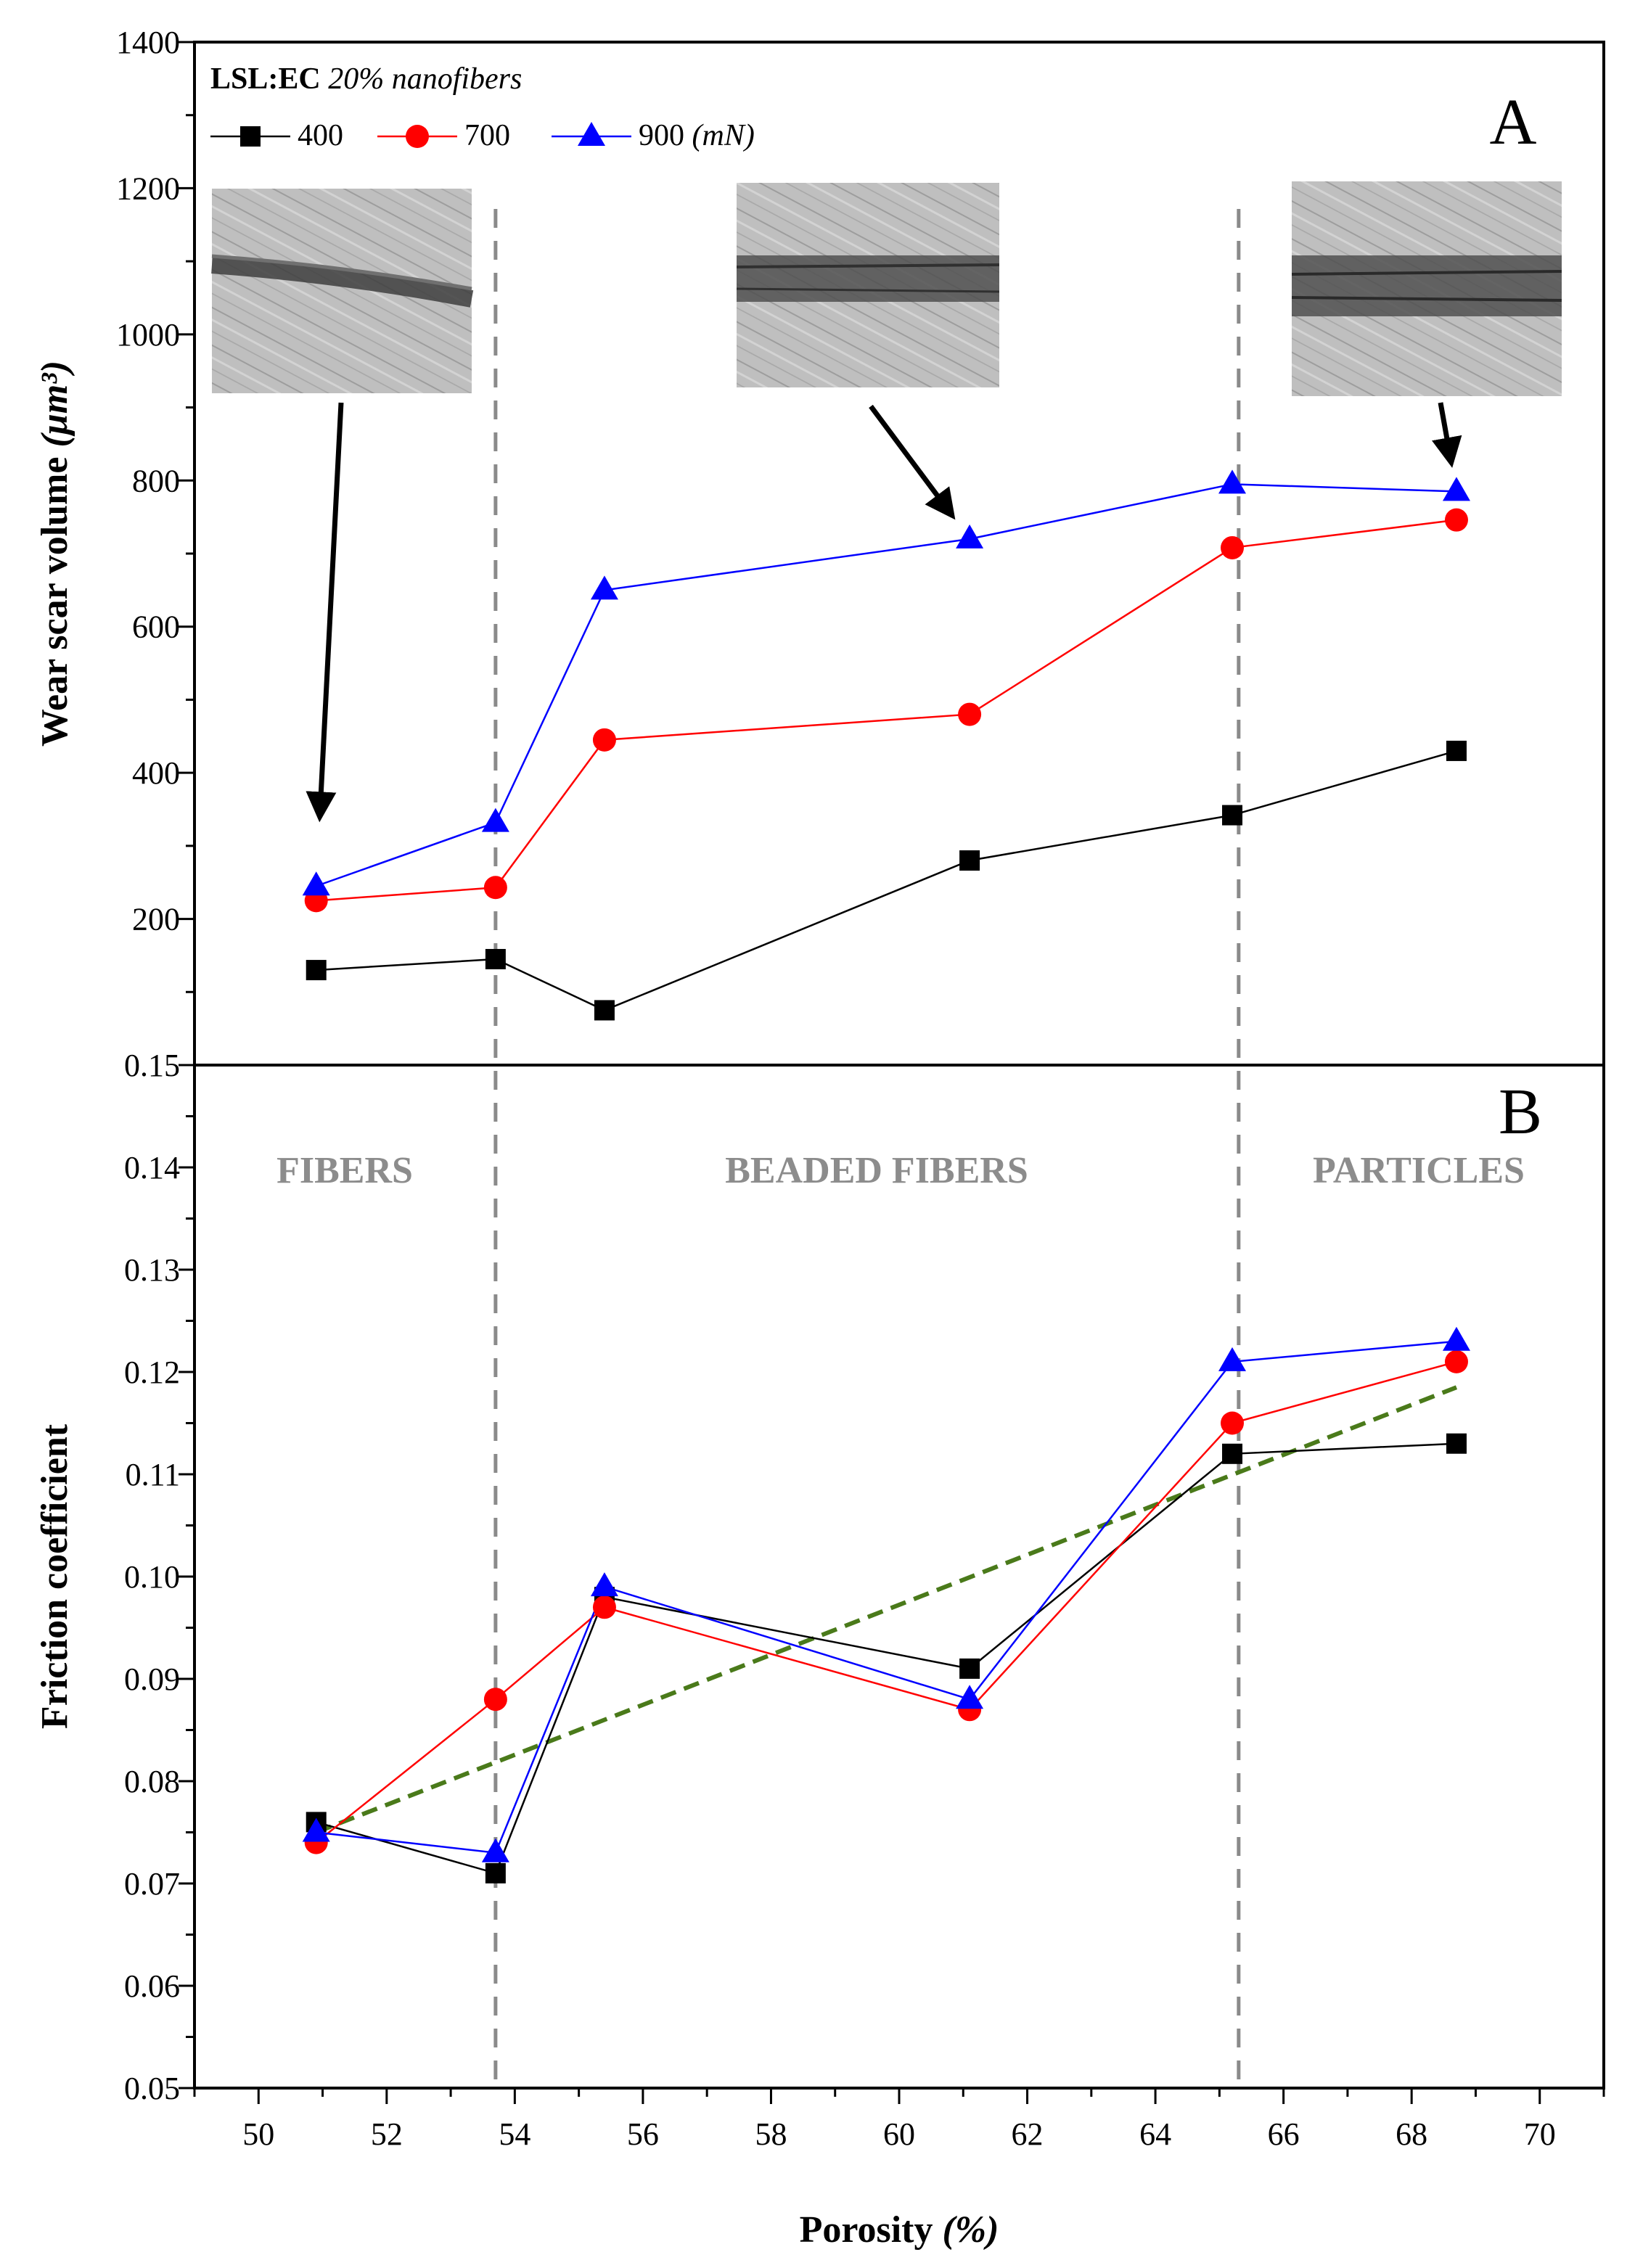  I want to click on x-tick-label: 54, so click(514, 2134).